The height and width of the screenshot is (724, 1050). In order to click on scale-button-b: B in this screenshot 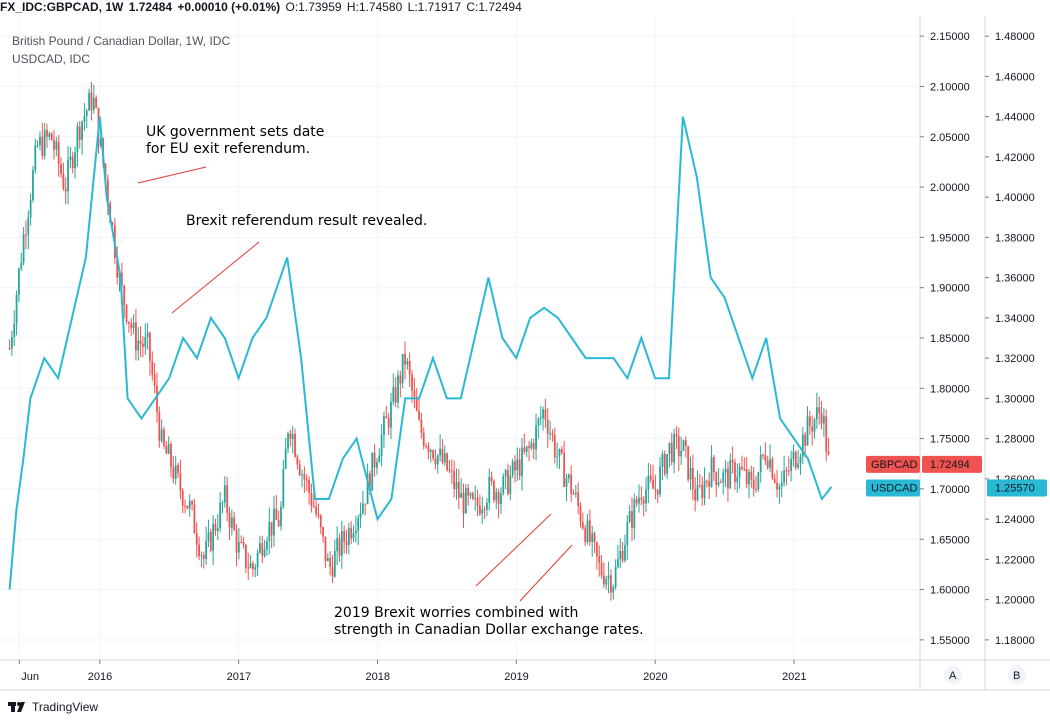, I will do `click(1017, 675)`.